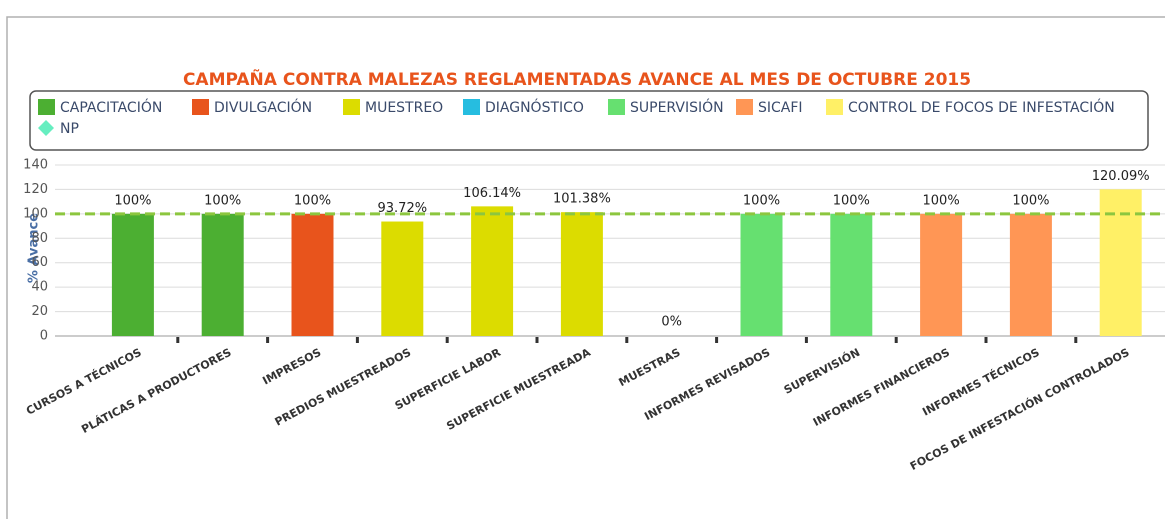 The width and height of the screenshot is (1165, 519). I want to click on y-tick-label: 20, so click(39, 311).